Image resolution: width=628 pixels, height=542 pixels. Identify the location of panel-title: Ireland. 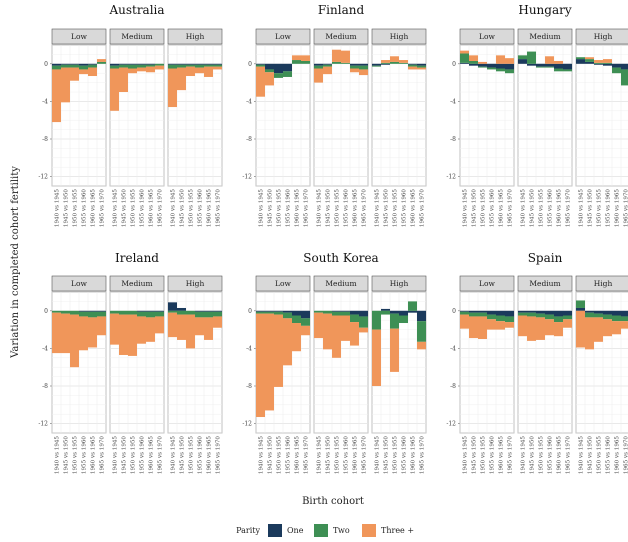
(137, 258).